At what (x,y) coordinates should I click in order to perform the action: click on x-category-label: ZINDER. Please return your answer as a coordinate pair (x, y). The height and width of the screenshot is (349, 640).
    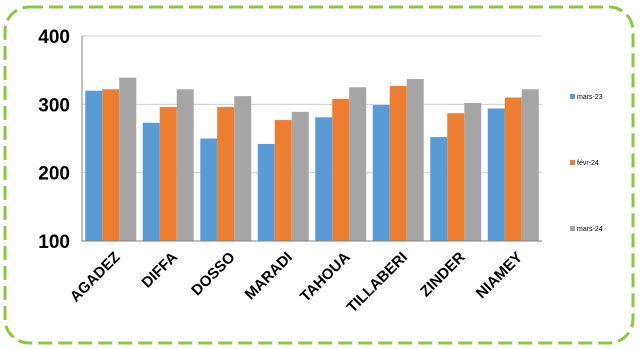
    Looking at the image, I should click on (443, 275).